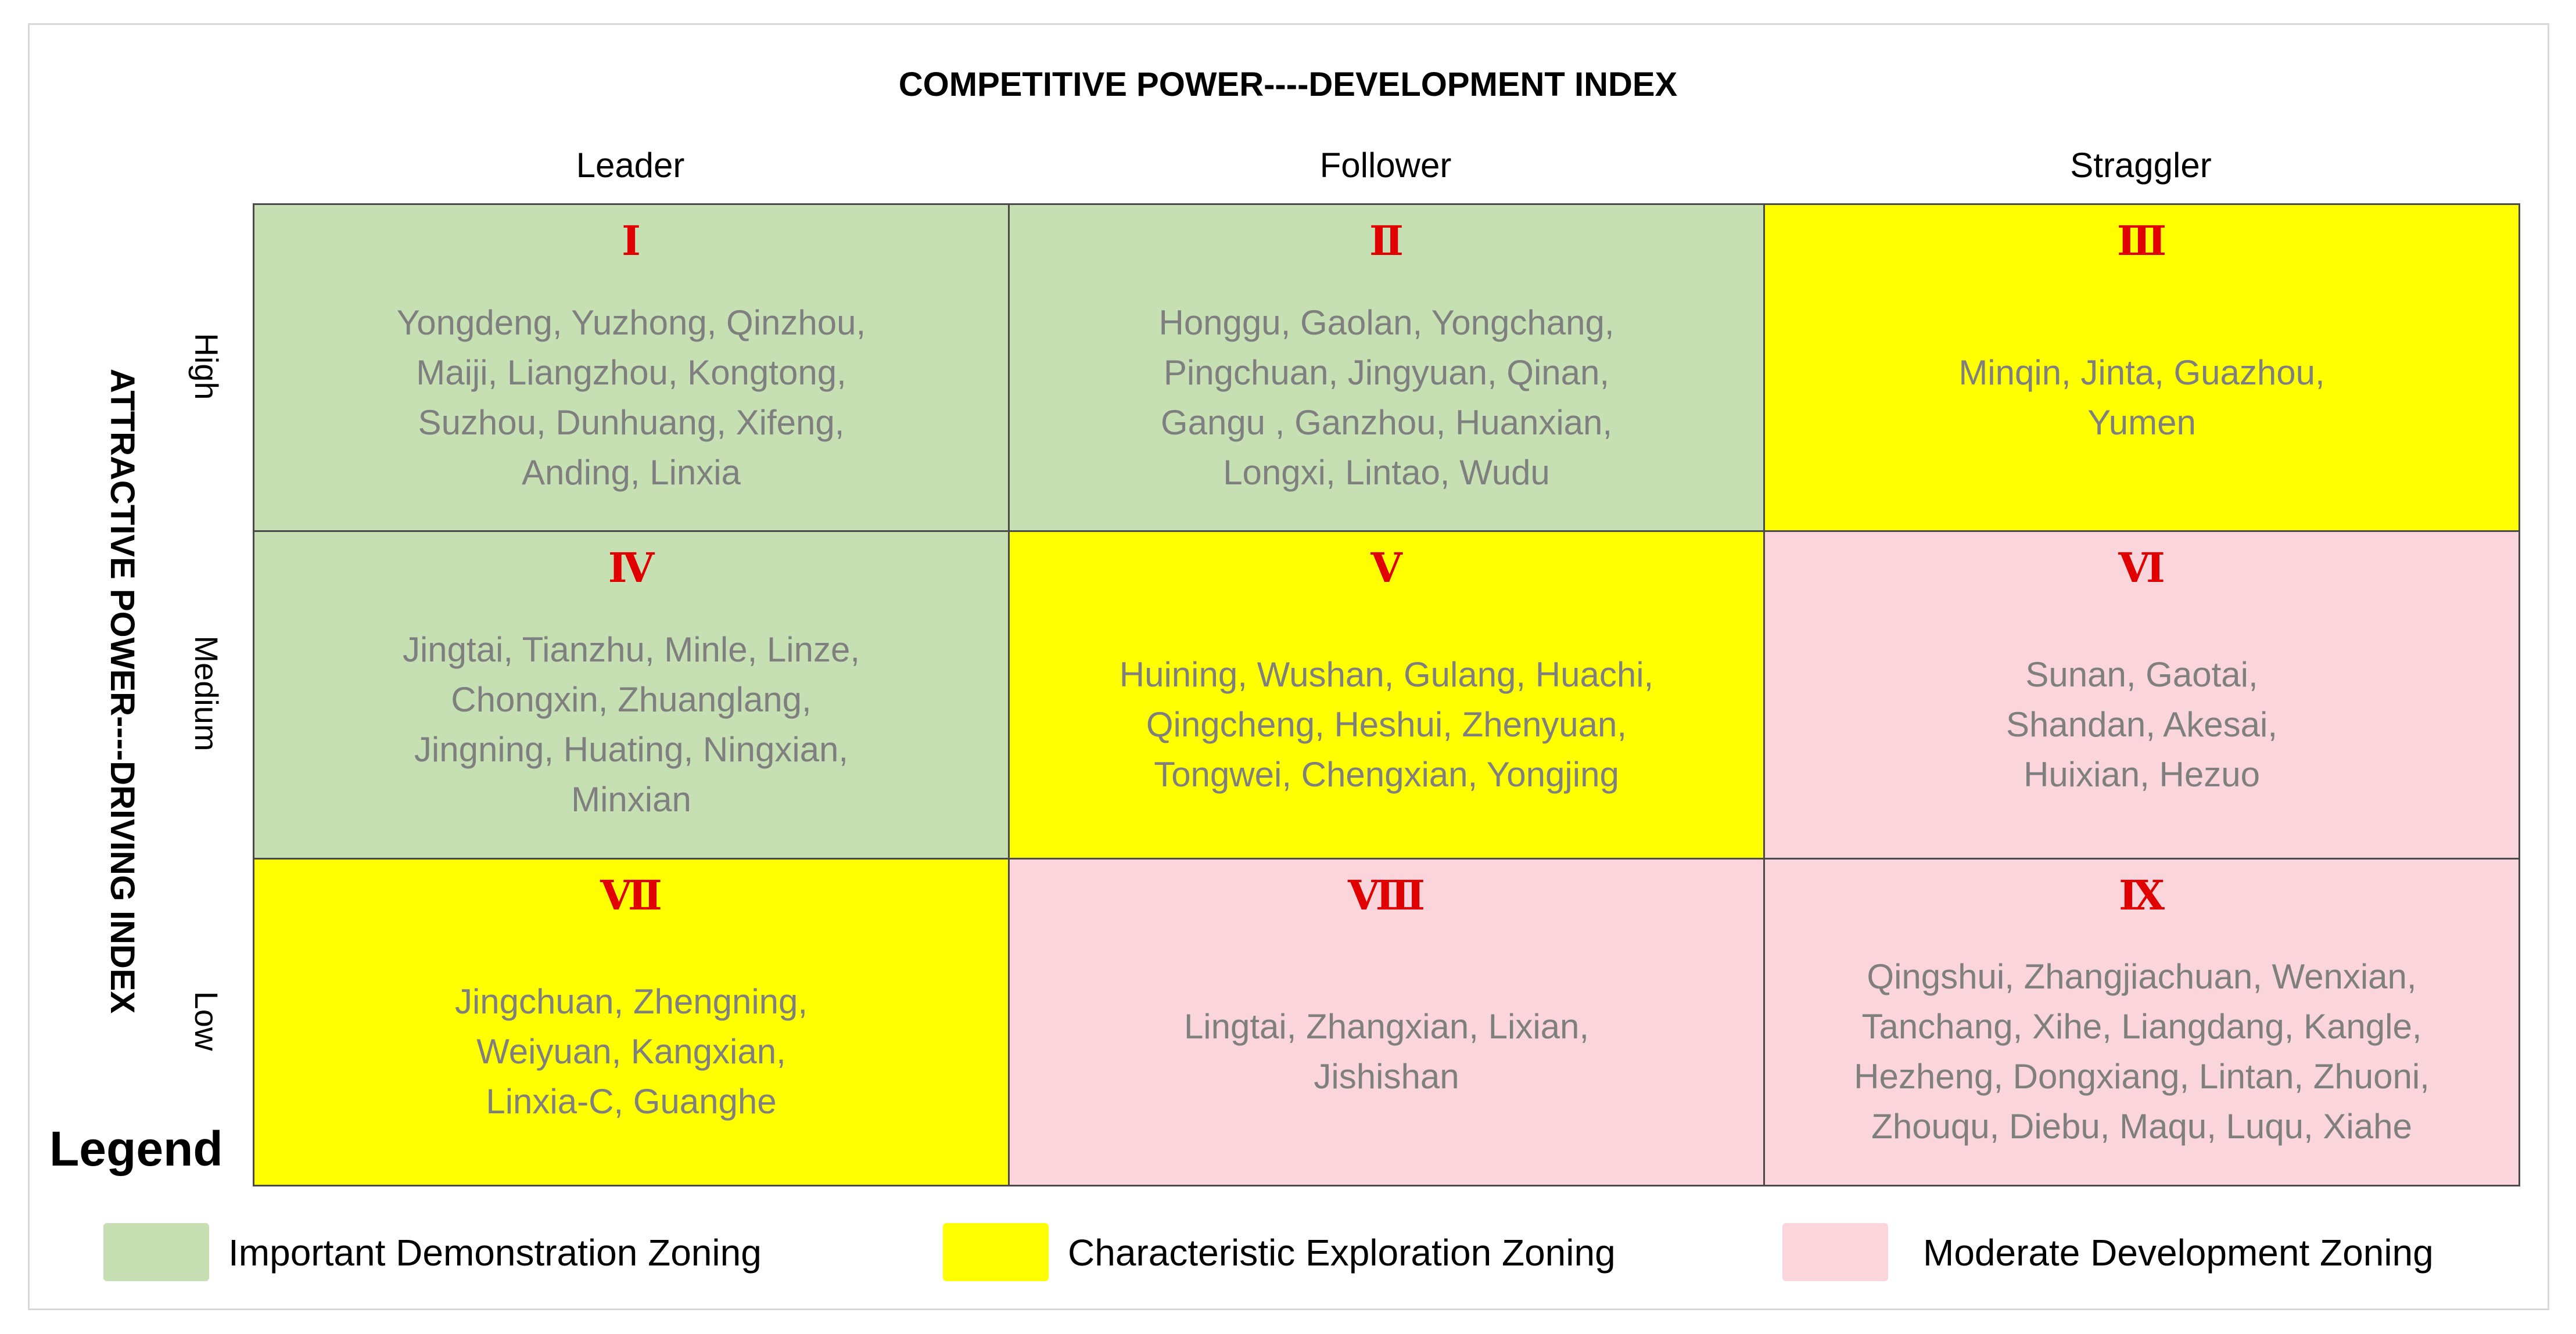 The height and width of the screenshot is (1334, 2576). I want to click on legend-swatch-characteristic, so click(996, 1252).